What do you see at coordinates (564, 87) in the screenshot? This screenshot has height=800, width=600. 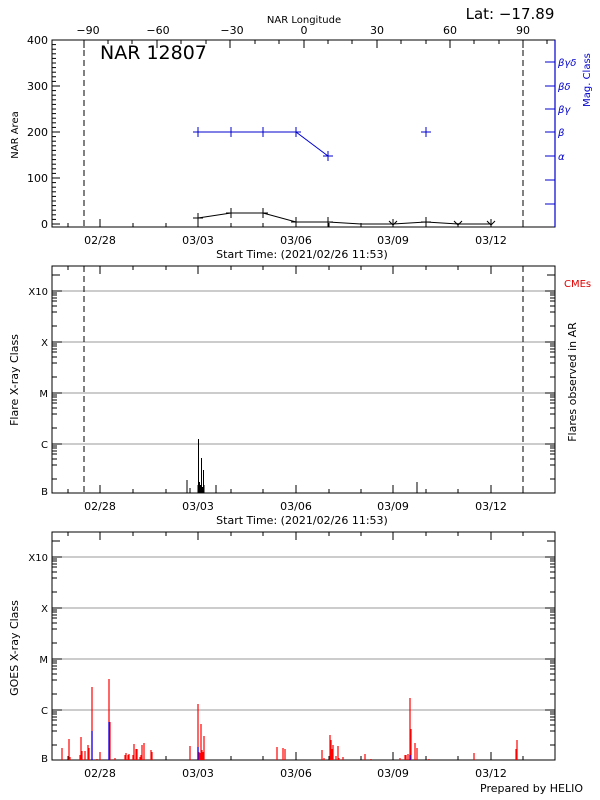 I see `mag-class-bd: βδ` at bounding box center [564, 87].